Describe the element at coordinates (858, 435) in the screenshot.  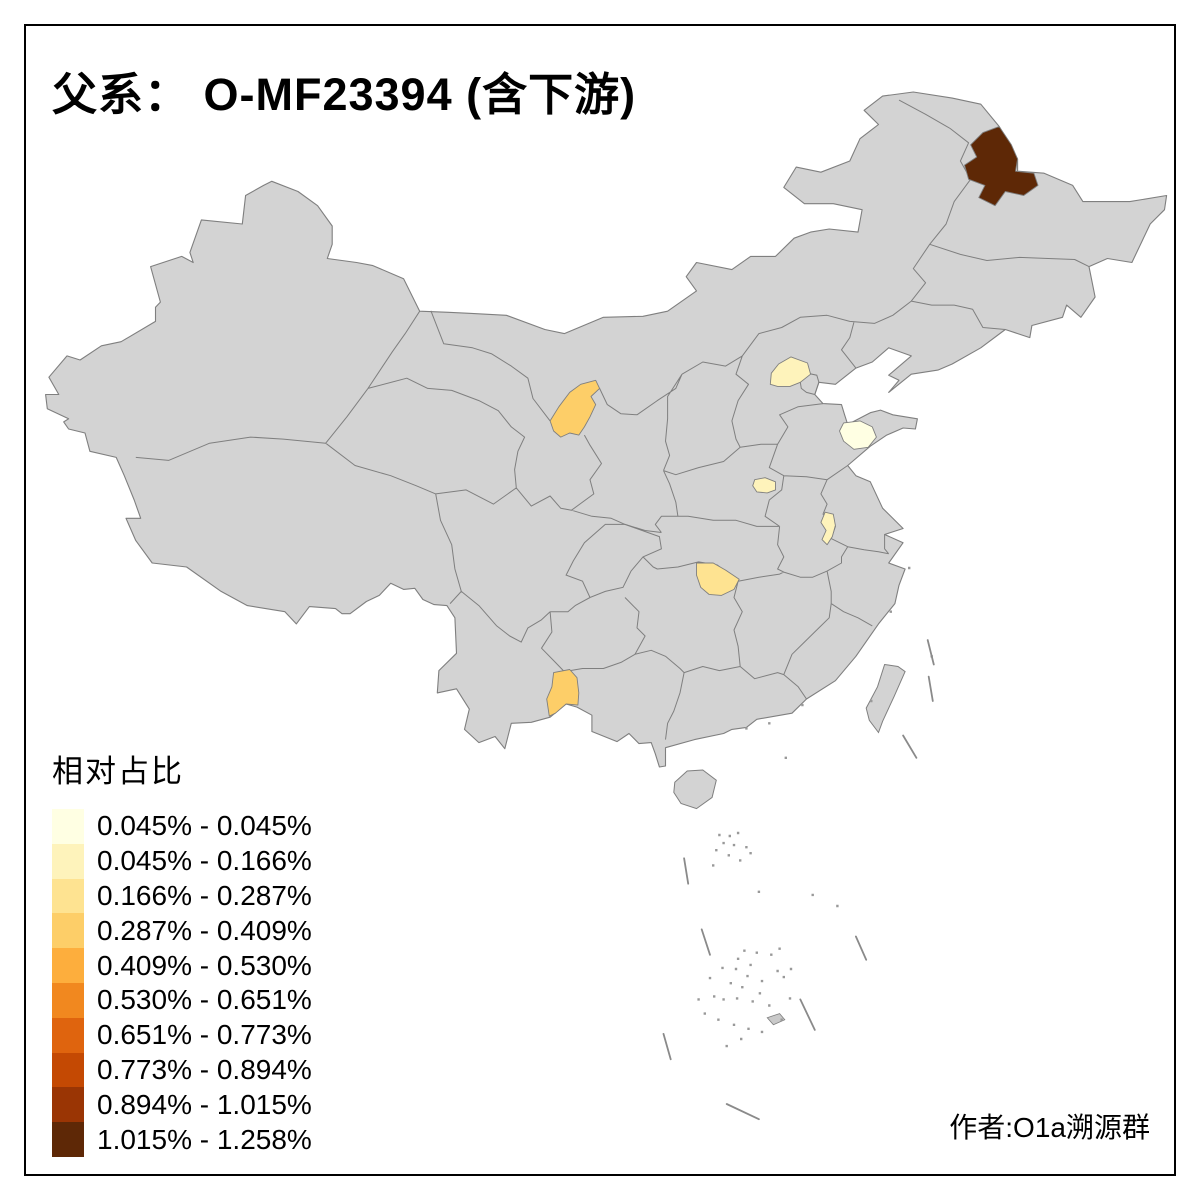
I see `region-shandong-east` at that location.